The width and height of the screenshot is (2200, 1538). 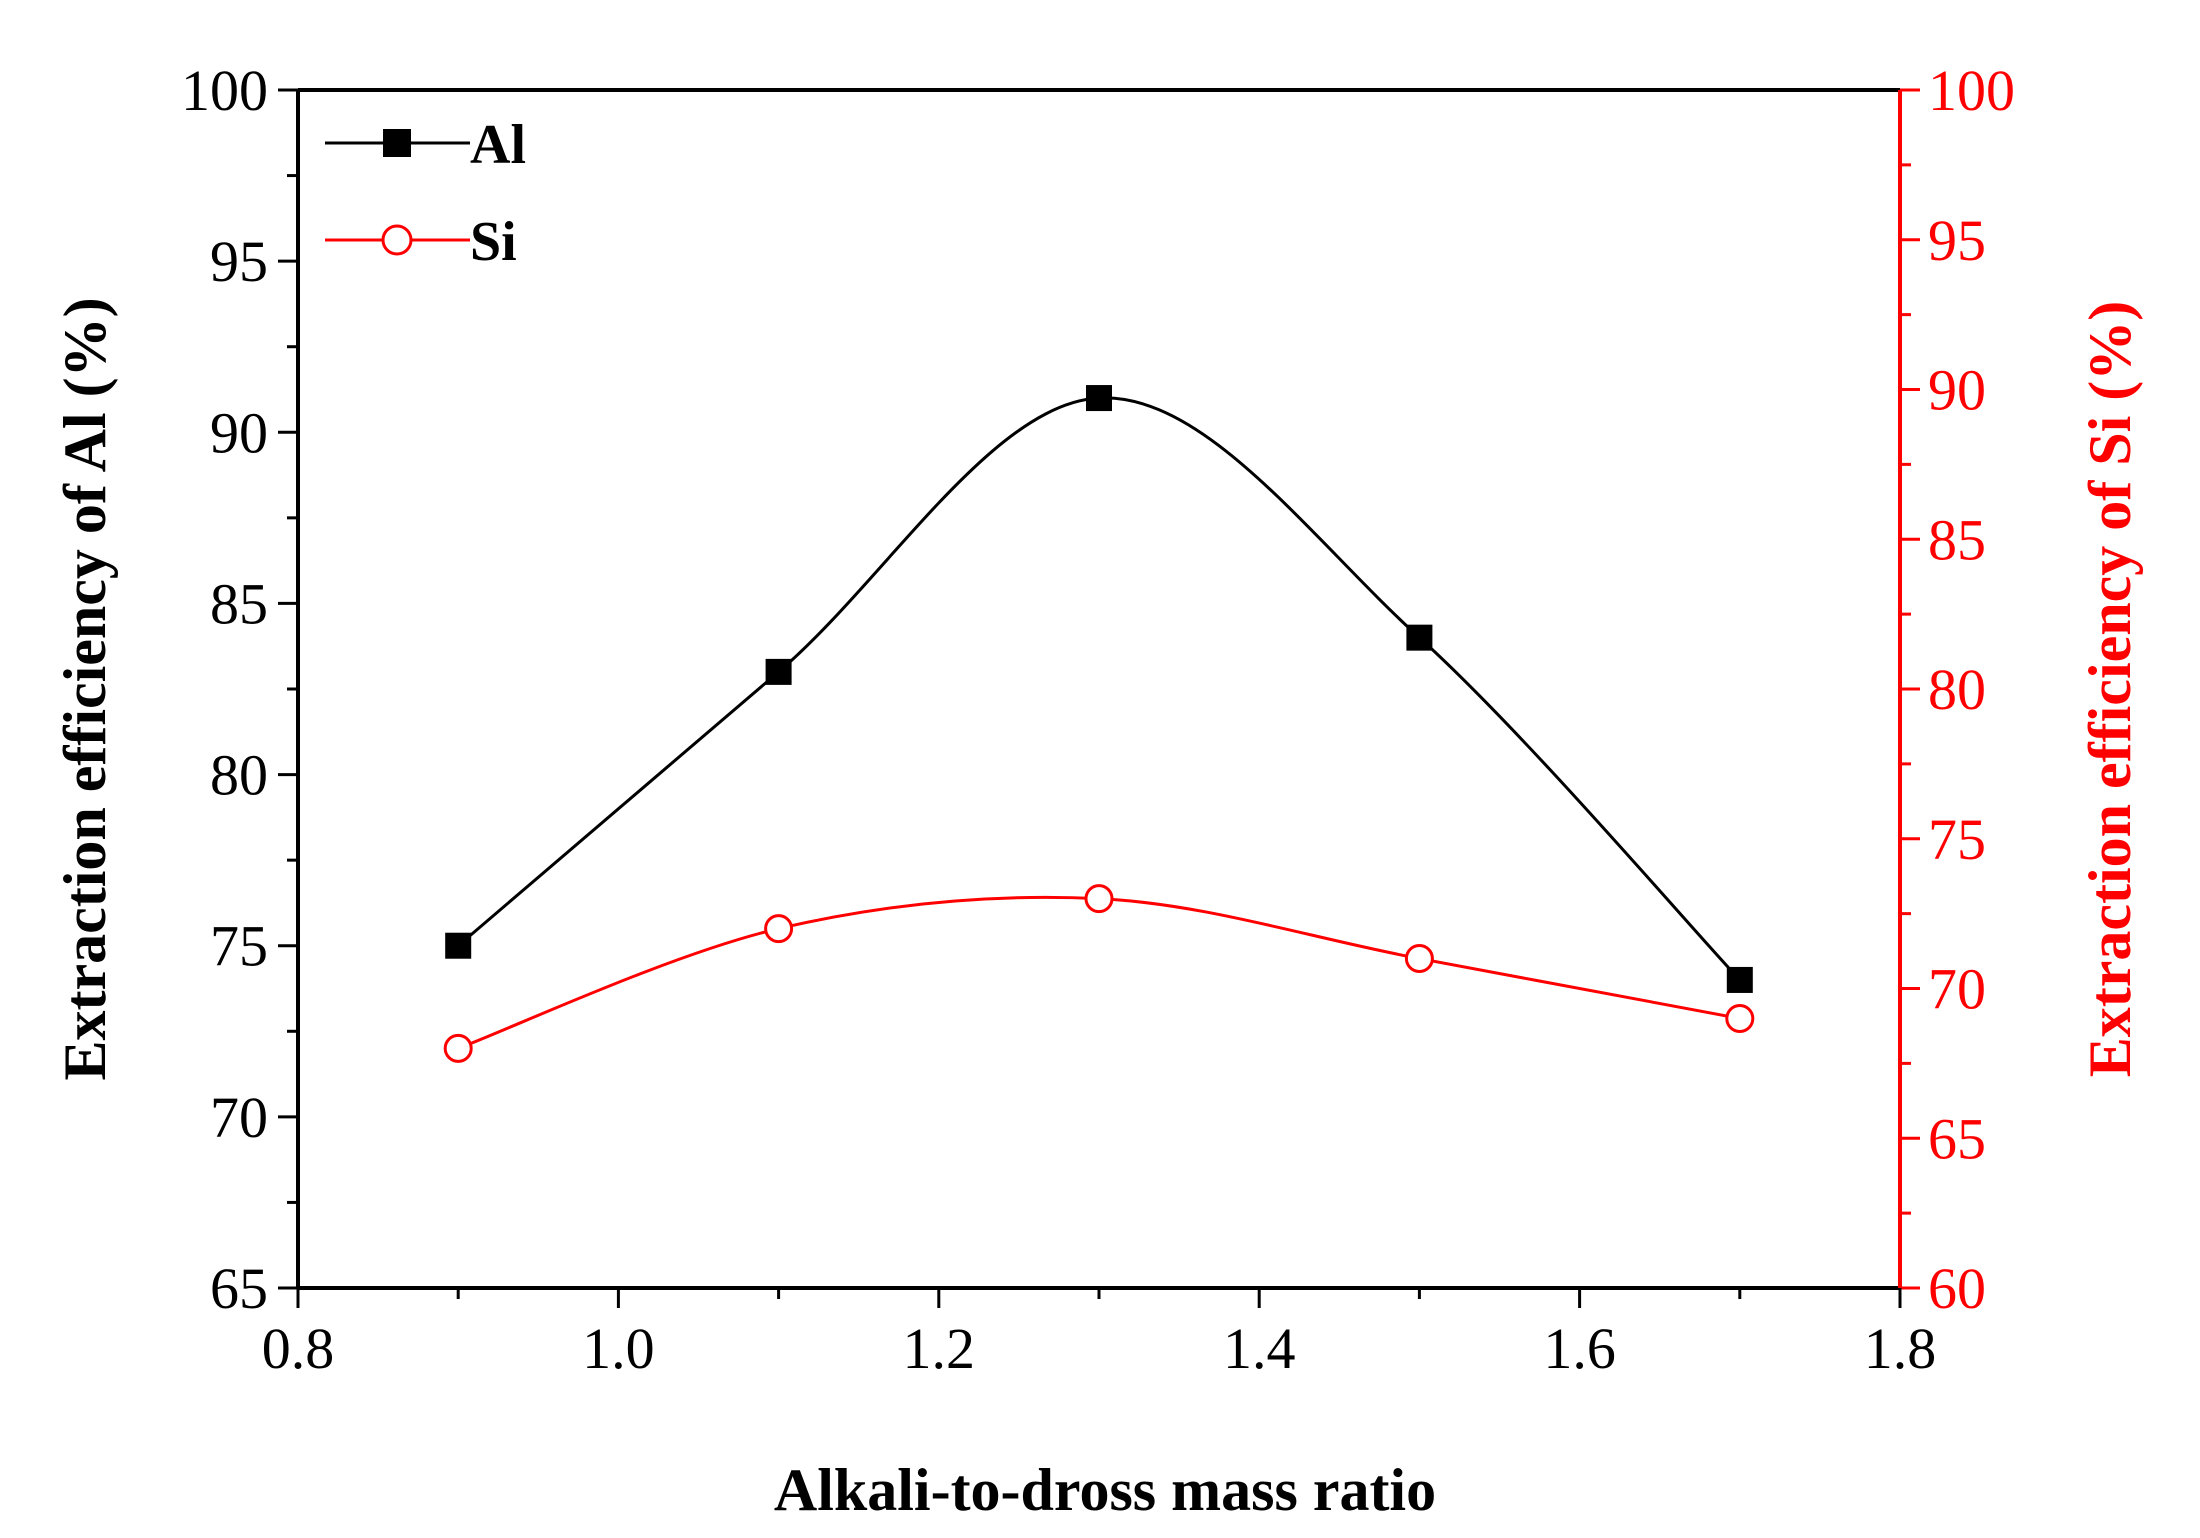 What do you see at coordinates (1957, 240) in the screenshot?
I see `right-tick-label: 95` at bounding box center [1957, 240].